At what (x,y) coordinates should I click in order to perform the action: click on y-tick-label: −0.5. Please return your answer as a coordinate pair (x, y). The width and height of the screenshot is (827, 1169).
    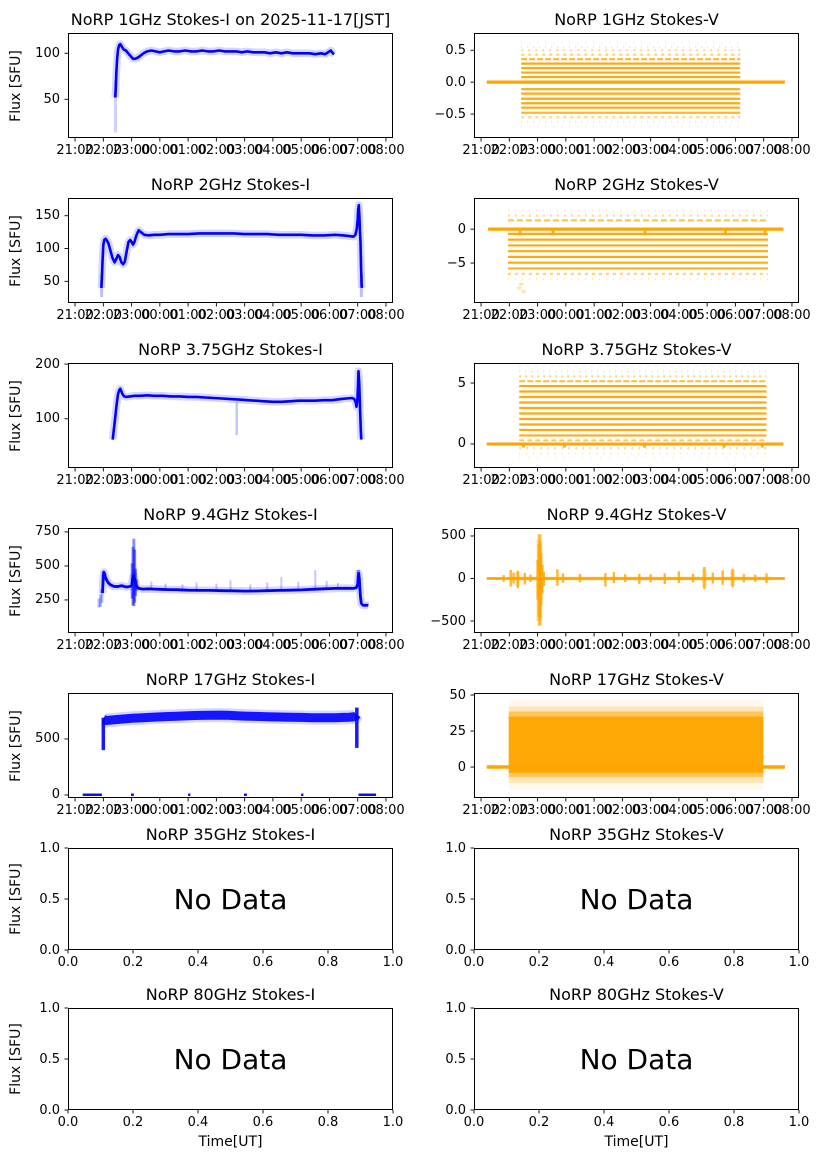
    Looking at the image, I should click on (450, 114).